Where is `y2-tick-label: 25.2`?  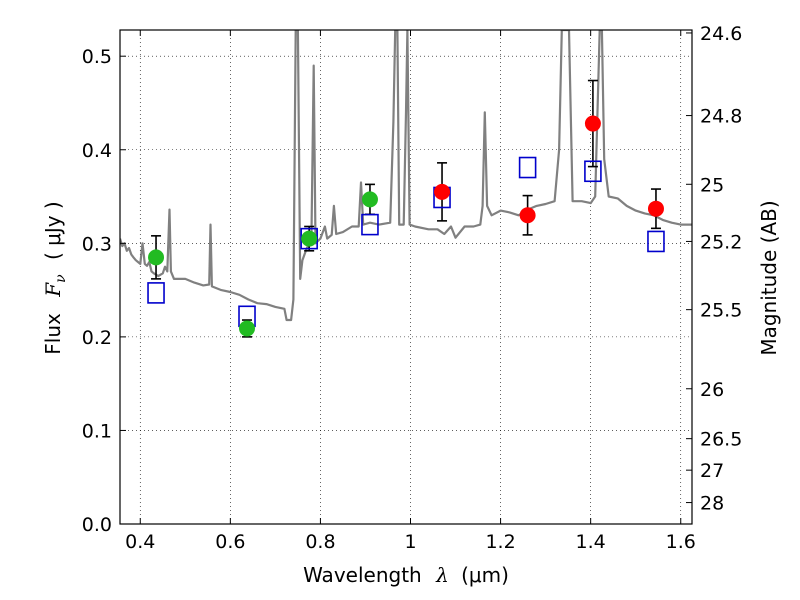 y2-tick-label: 25.2 is located at coordinates (721, 242).